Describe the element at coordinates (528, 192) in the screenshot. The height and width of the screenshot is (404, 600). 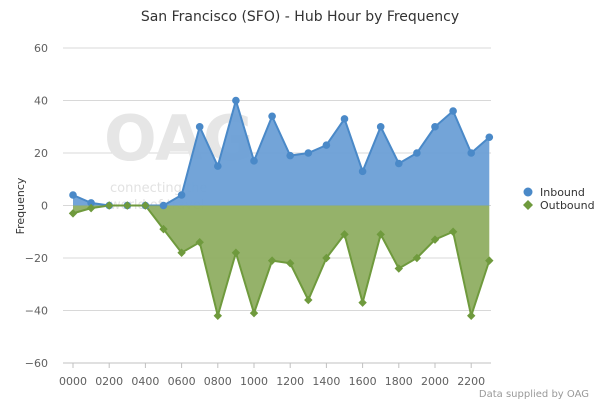
I see `legend-circle-icon` at that location.